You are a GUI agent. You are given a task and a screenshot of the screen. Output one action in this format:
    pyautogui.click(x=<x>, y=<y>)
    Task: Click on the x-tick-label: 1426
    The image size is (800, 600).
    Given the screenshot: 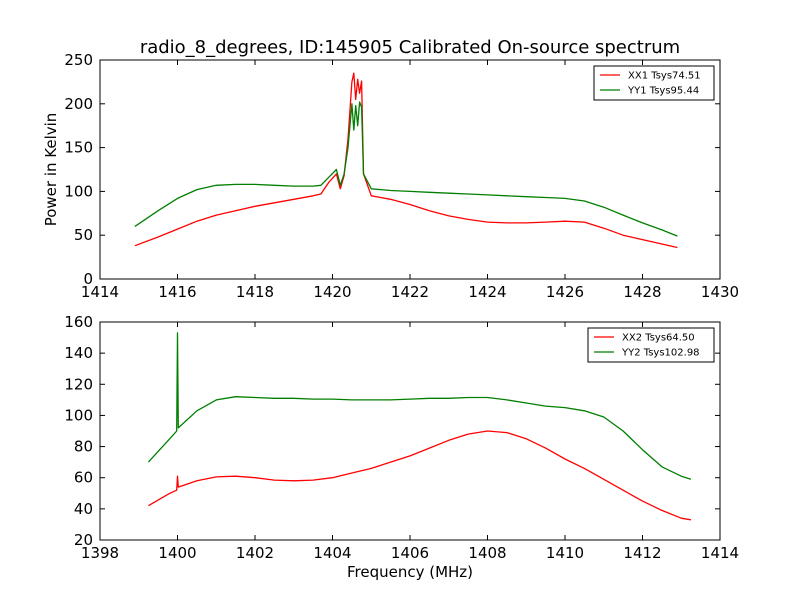 What is the action you would take?
    pyautogui.click(x=565, y=292)
    